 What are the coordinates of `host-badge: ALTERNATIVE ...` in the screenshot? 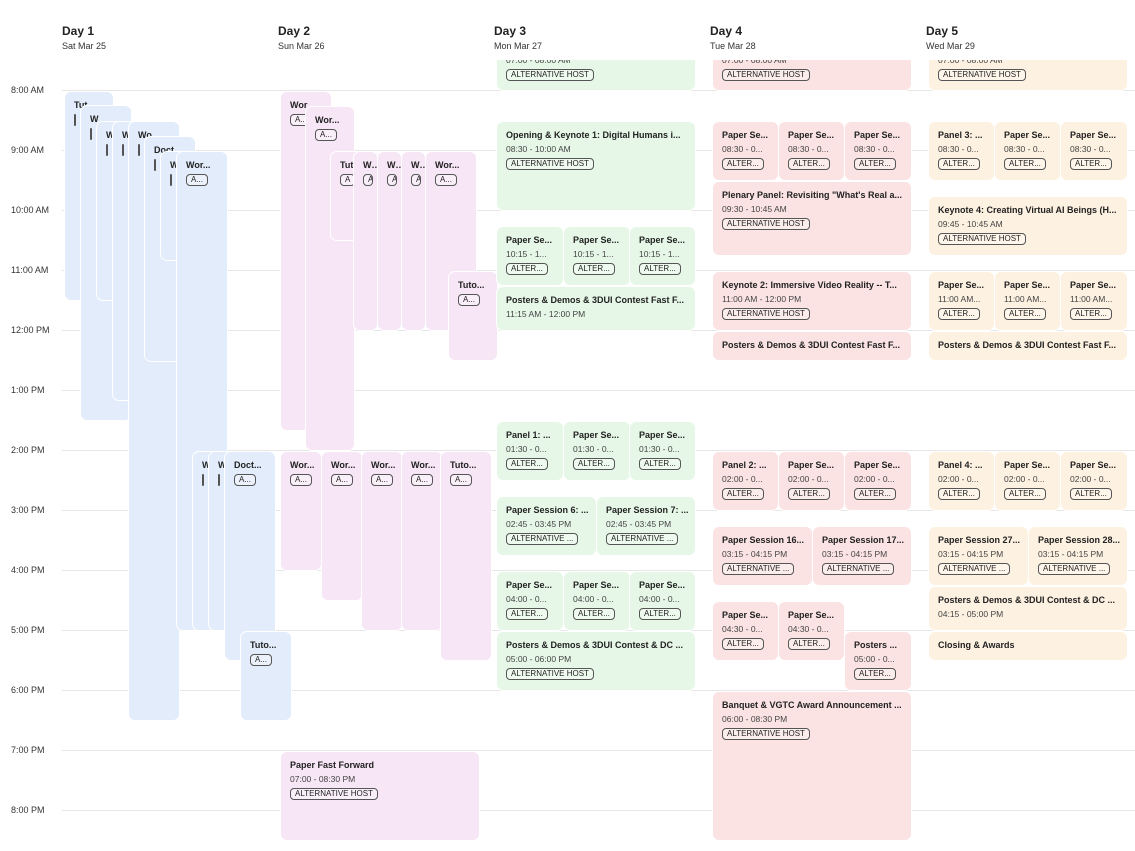 It's located at (758, 569).